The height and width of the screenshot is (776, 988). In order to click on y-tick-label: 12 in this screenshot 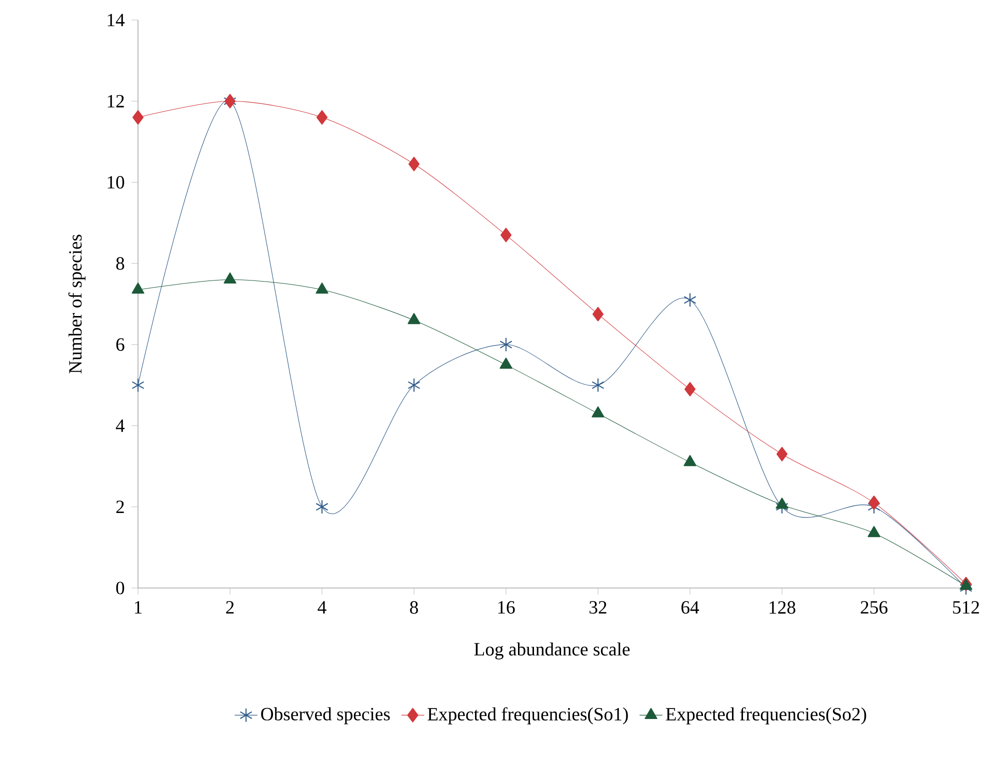, I will do `click(116, 101)`.